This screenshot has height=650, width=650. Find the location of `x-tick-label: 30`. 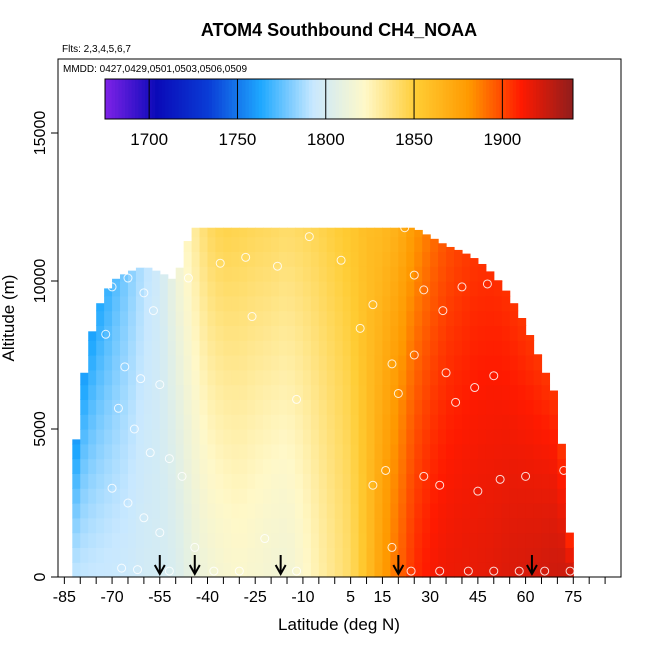

x-tick-label: 30 is located at coordinates (430, 597).